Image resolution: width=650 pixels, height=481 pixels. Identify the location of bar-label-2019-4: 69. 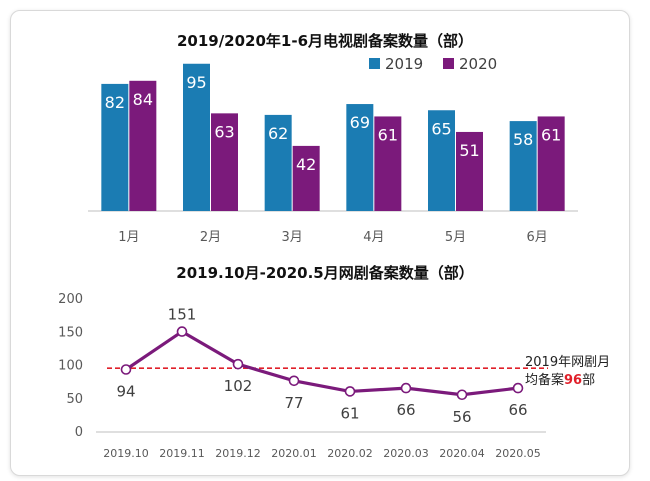
(360, 122).